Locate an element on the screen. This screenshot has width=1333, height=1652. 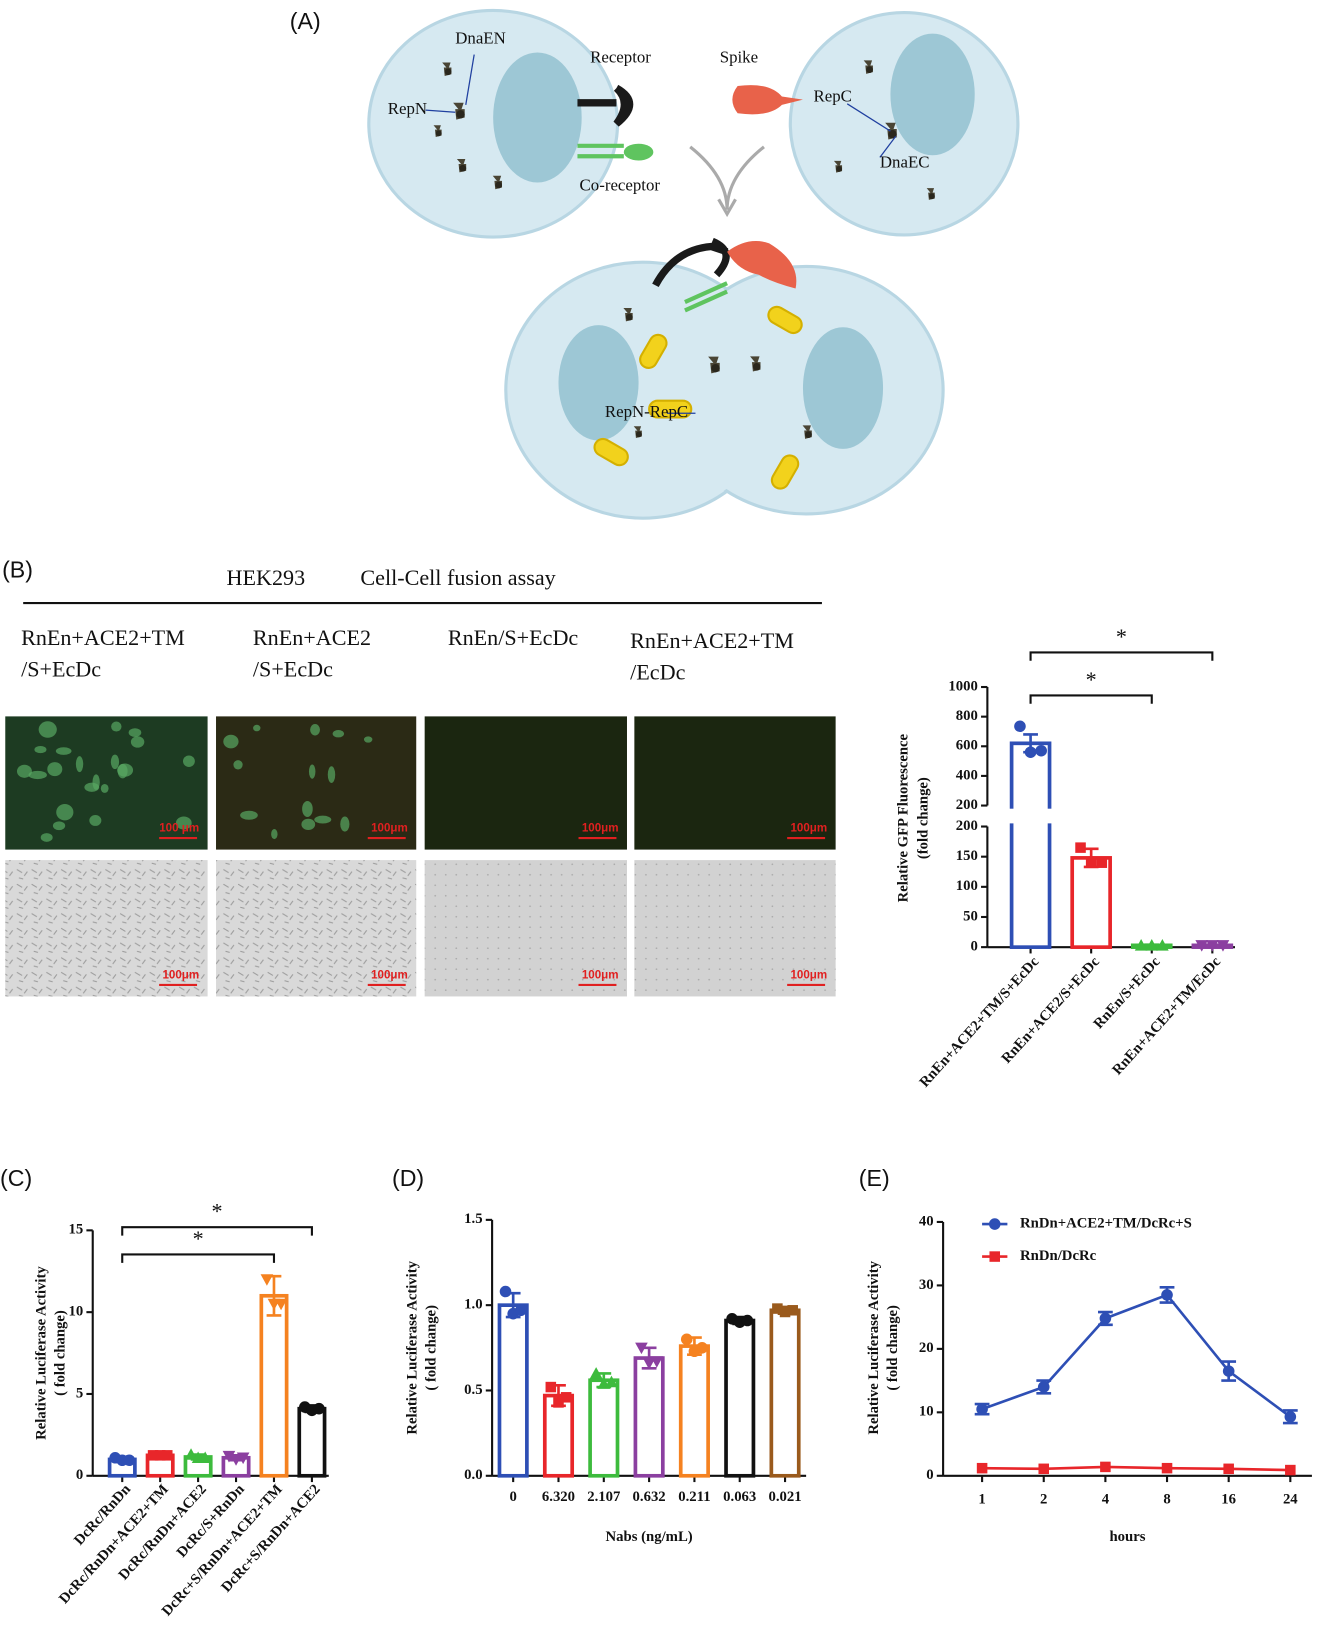
x-tick-label: 0 is located at coordinates (512, 1497).